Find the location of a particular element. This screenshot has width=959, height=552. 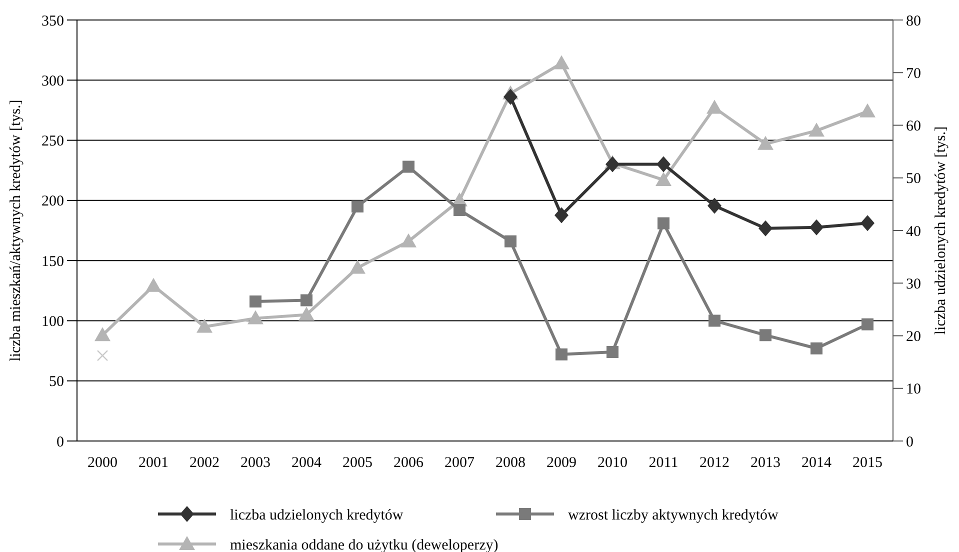

legend-label: liczba udzielonych kredytów is located at coordinates (317, 515).